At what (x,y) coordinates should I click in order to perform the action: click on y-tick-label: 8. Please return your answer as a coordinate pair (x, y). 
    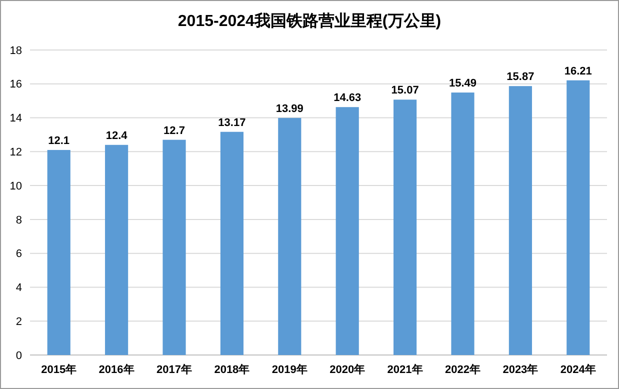
    Looking at the image, I should click on (19, 220).